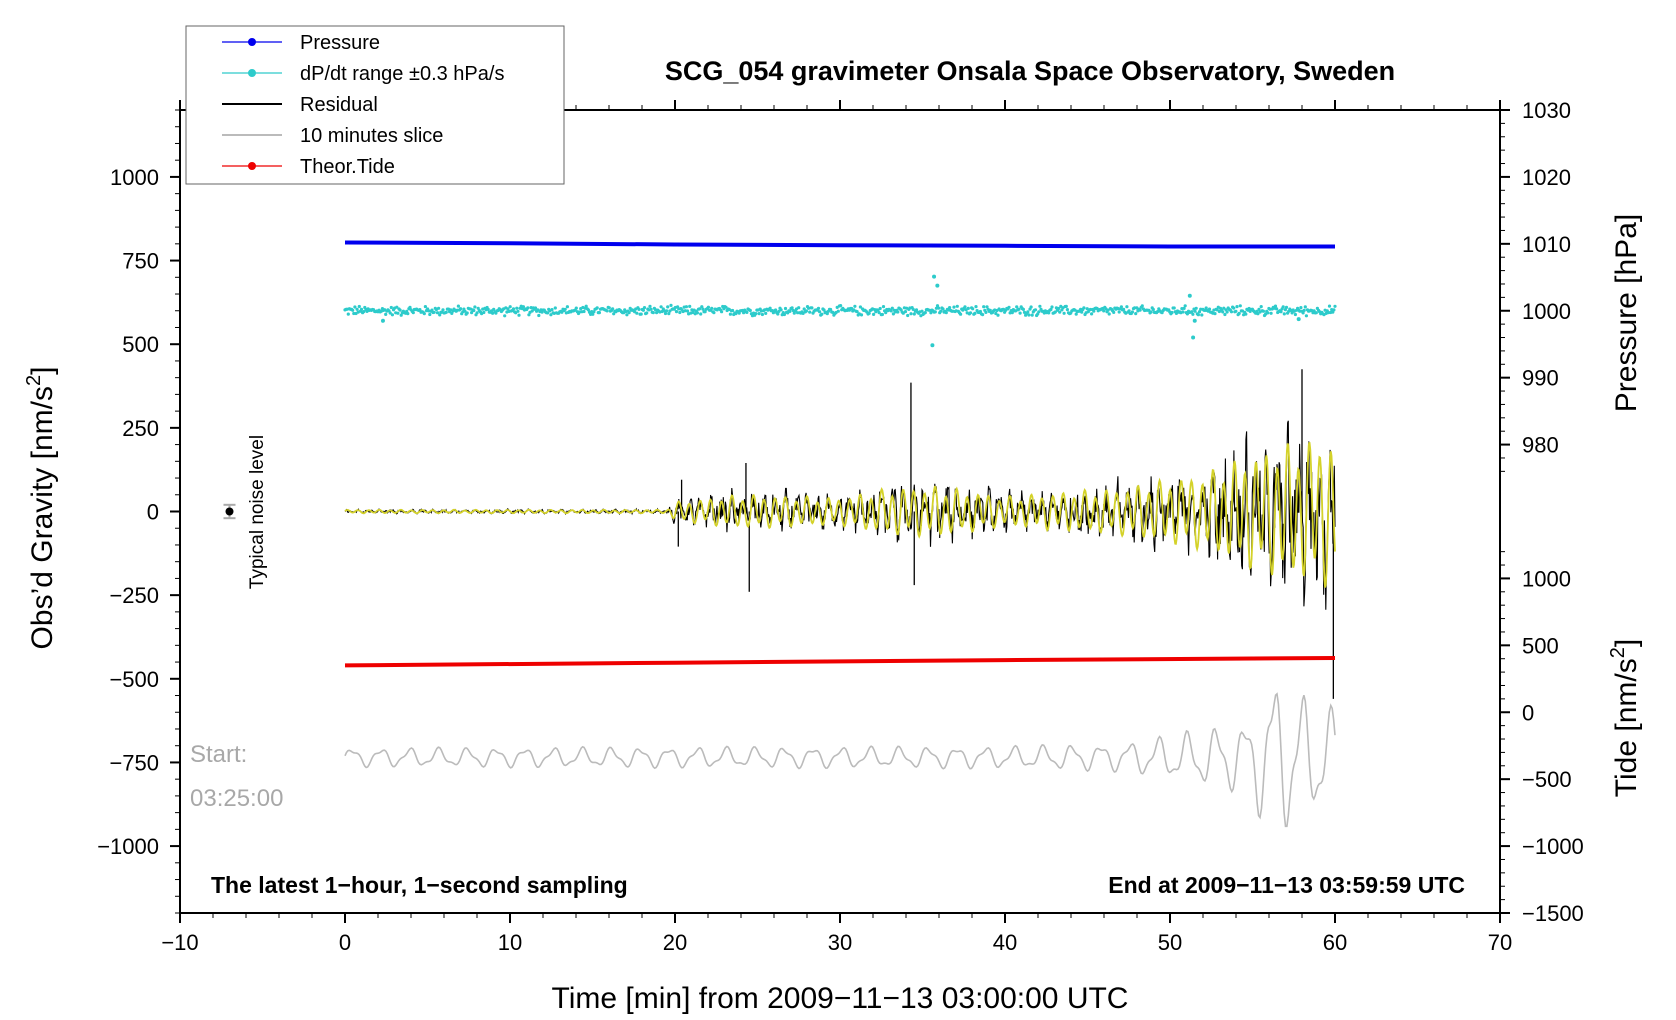 This screenshot has width=1676, height=1020. Describe the element at coordinates (840, 662) in the screenshot. I see `series-tide-line` at that location.